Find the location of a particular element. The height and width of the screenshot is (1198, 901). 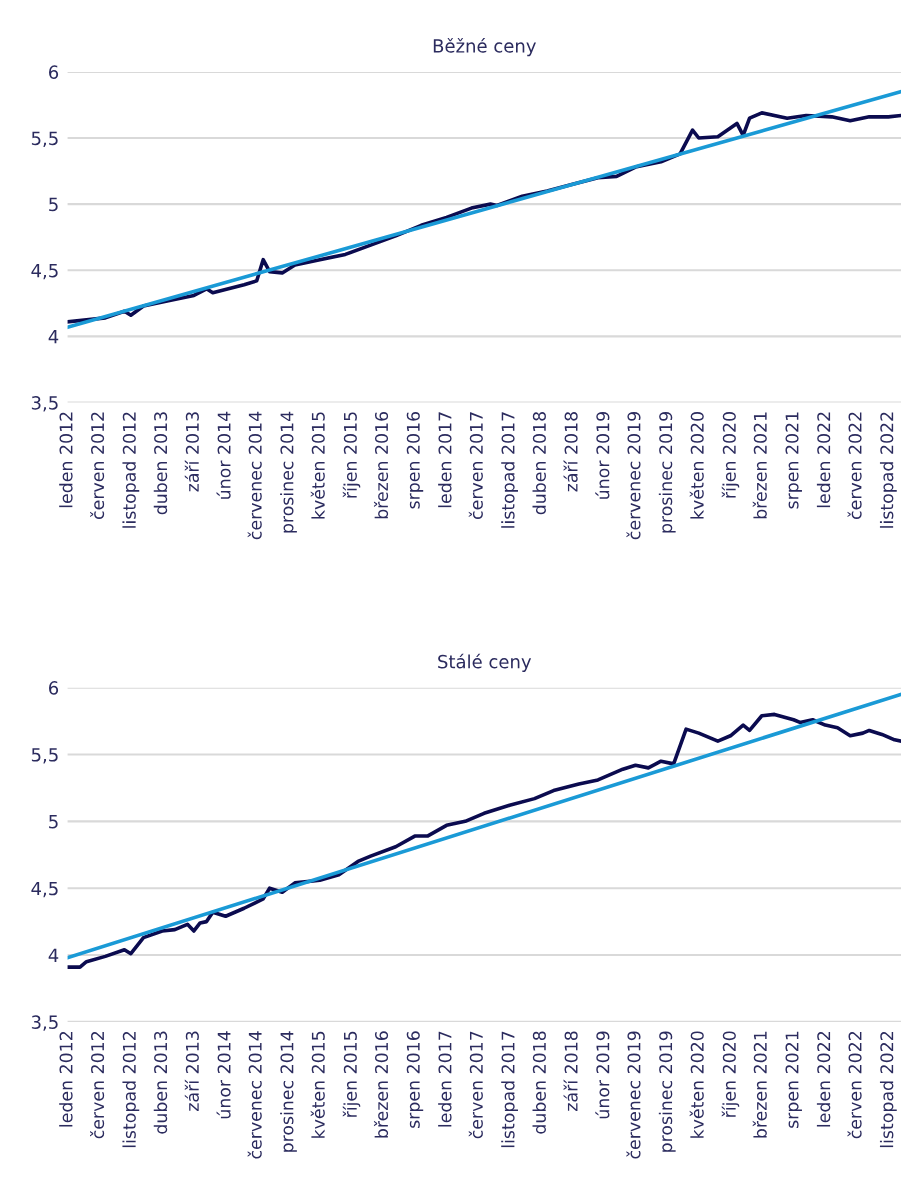

chart-title: Běžné ceny is located at coordinates (484, 47).